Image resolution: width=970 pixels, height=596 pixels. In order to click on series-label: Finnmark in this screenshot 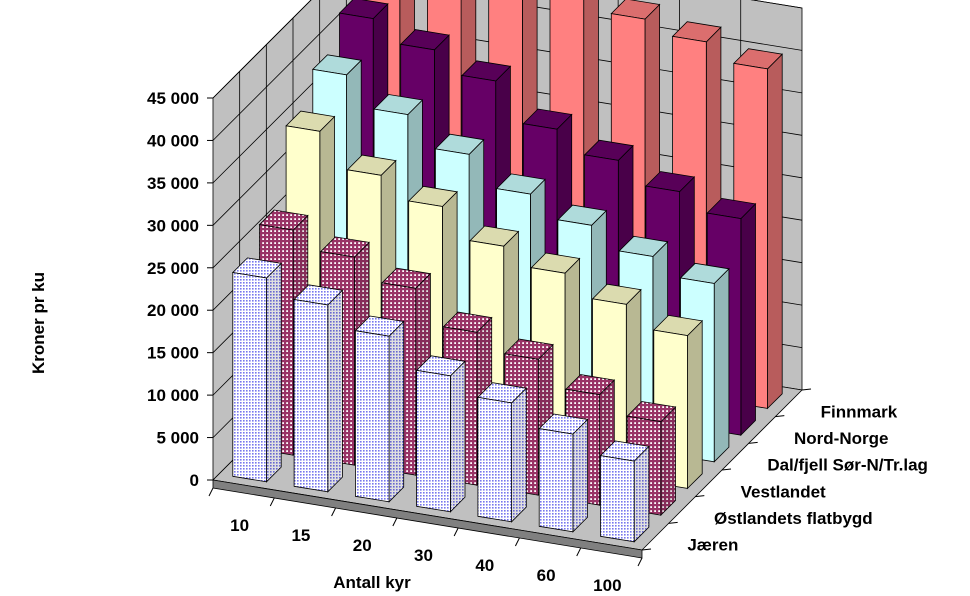, I will do `click(859, 411)`.